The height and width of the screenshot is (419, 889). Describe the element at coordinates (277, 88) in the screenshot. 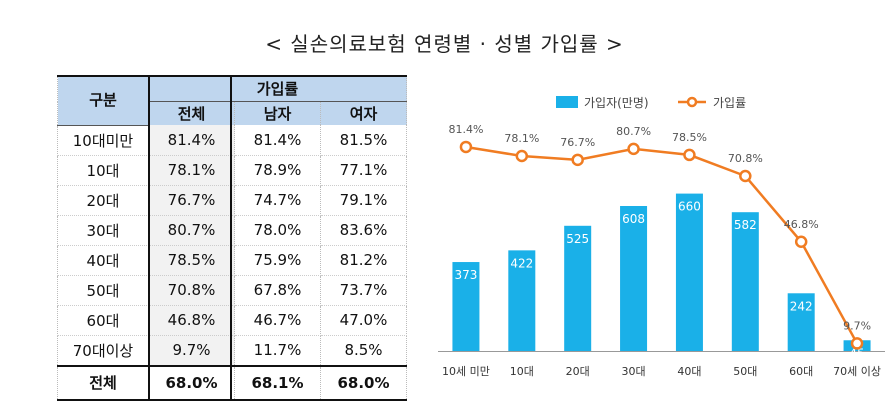

I see `rate-header: 가입률` at that location.